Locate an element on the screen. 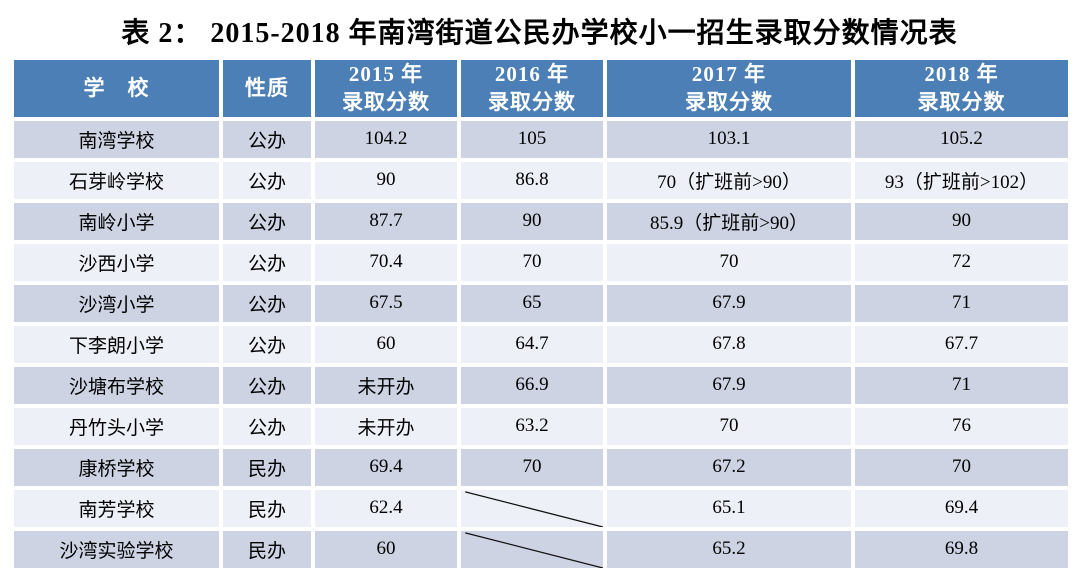 This screenshot has height=573, width=1079. cell-y2017: 67.8 is located at coordinates (729, 344).